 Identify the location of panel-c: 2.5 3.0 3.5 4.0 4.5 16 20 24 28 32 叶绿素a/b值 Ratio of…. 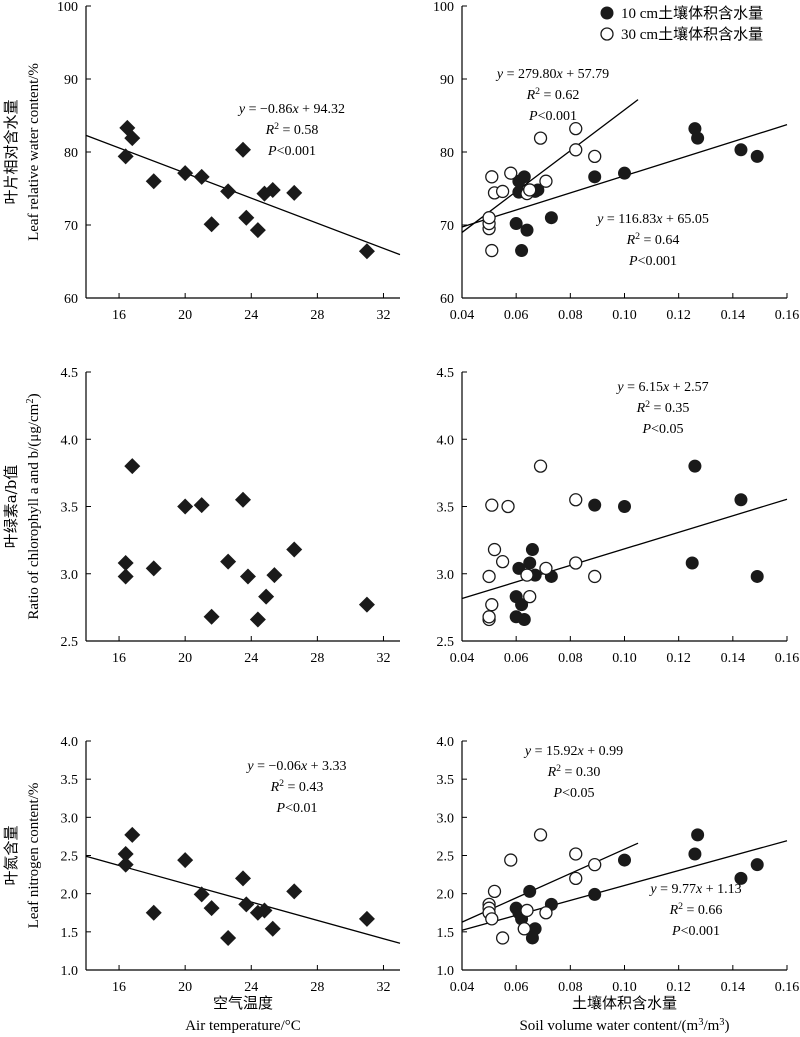
(201, 516).